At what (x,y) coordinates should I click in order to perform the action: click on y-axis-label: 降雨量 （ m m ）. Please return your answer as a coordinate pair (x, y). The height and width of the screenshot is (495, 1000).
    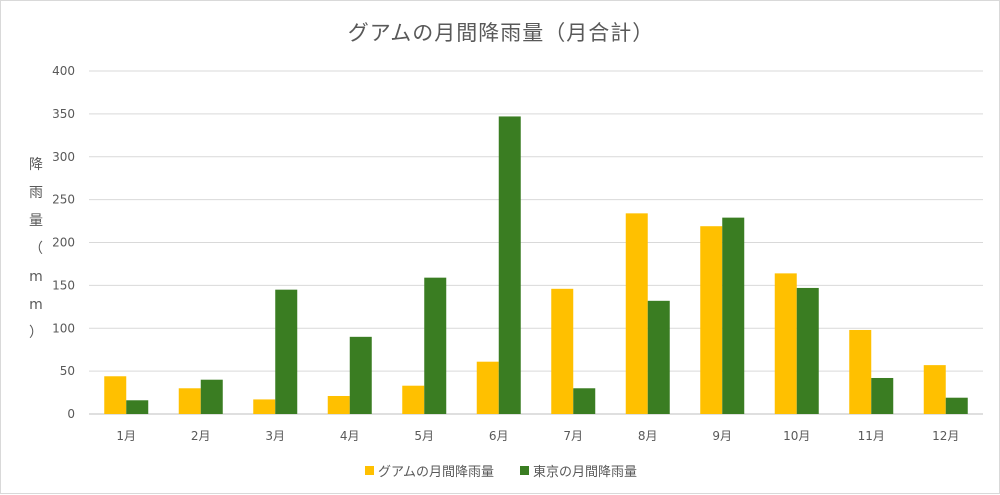
    Looking at the image, I should click on (36, 249).